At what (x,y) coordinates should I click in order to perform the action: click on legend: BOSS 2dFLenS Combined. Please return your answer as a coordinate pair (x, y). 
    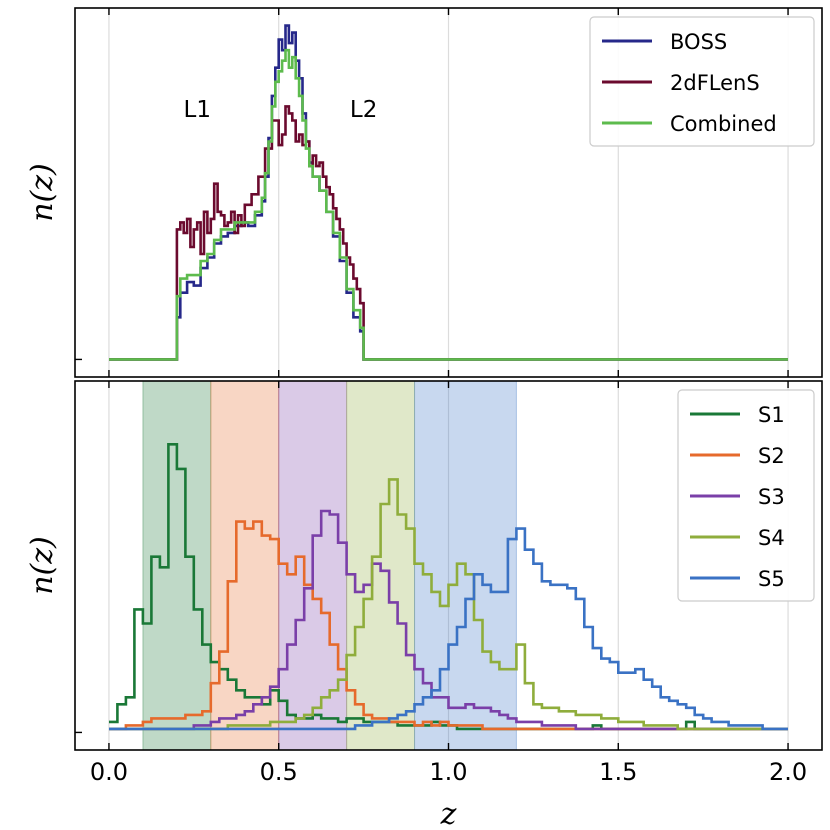
    Looking at the image, I should click on (702, 81).